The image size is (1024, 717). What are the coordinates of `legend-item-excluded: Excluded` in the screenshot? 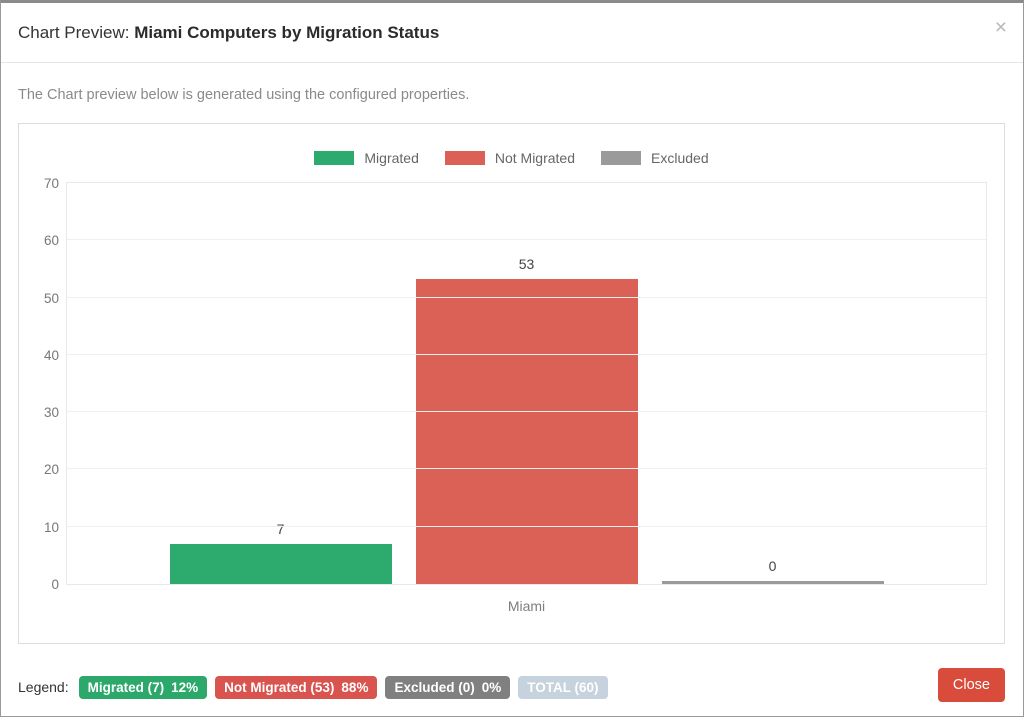 It's located at (655, 158).